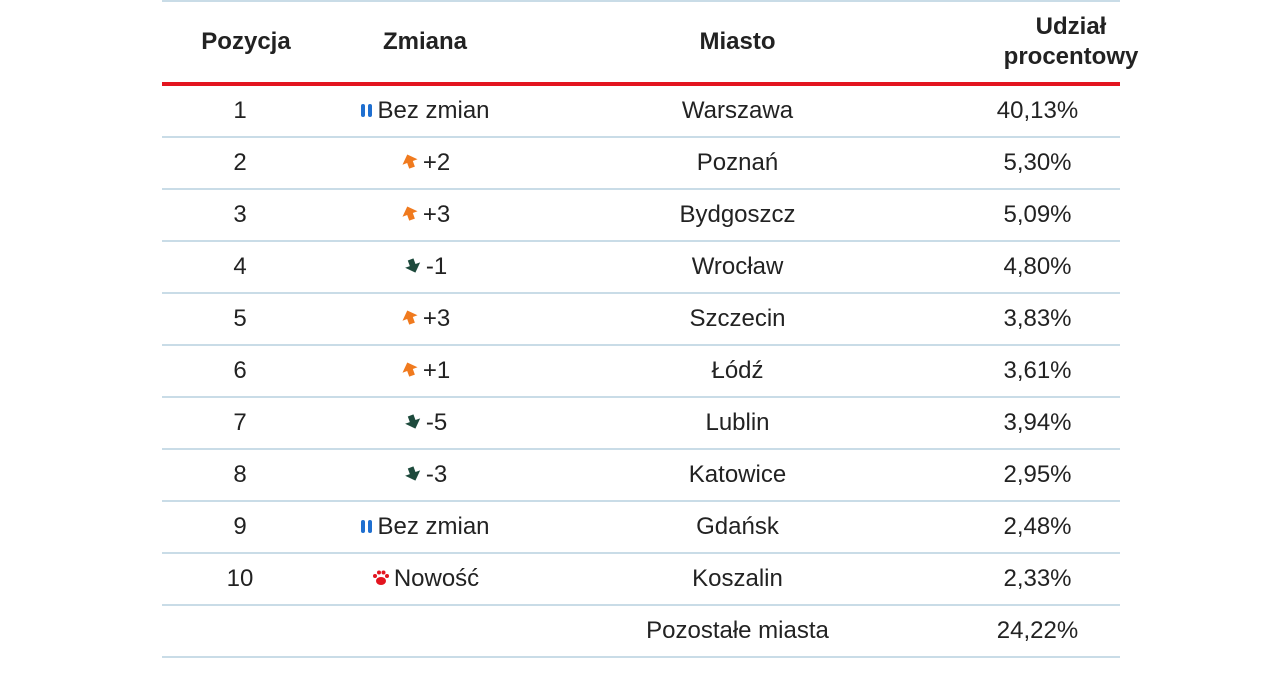 The height and width of the screenshot is (698, 1280). I want to click on cell-text: Wrocław, so click(737, 266).